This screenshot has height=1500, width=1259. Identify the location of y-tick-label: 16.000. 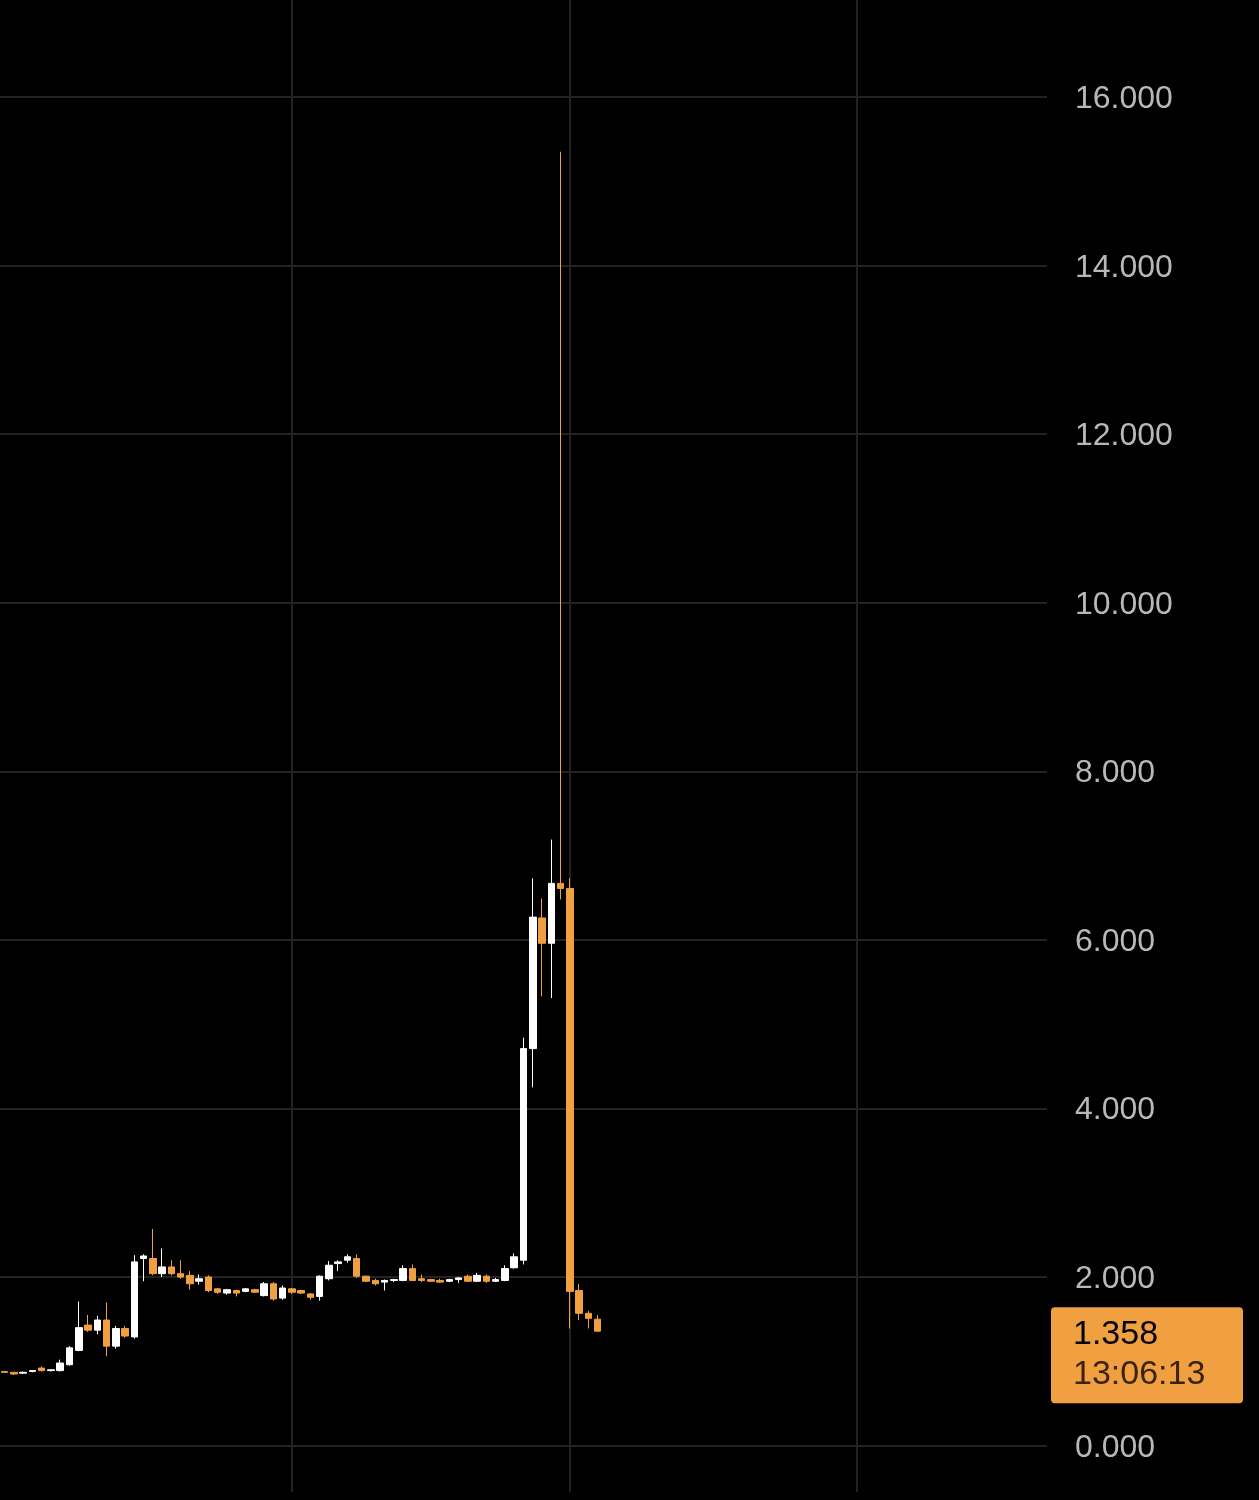
(1124, 96).